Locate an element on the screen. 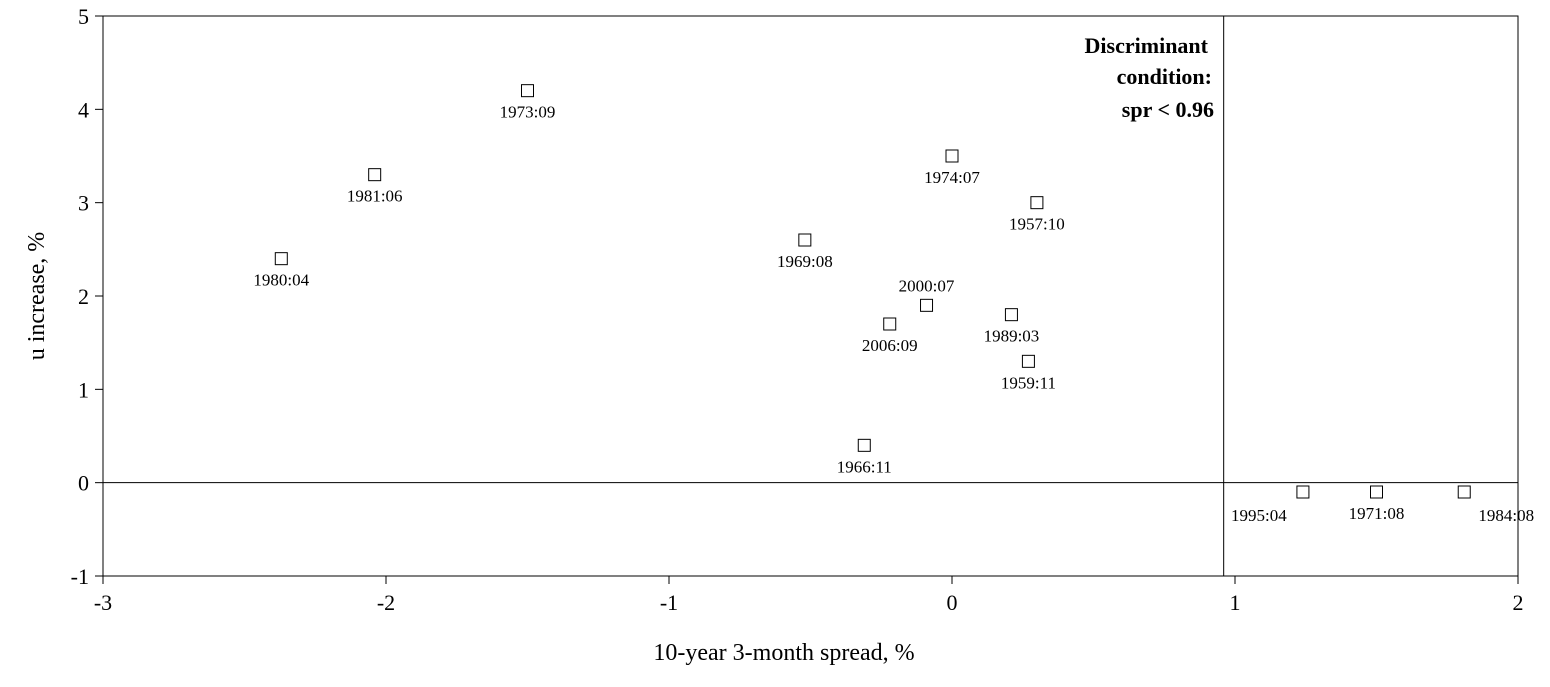 The height and width of the screenshot is (687, 1550). data-point-label: 1984:08 is located at coordinates (1506, 515).